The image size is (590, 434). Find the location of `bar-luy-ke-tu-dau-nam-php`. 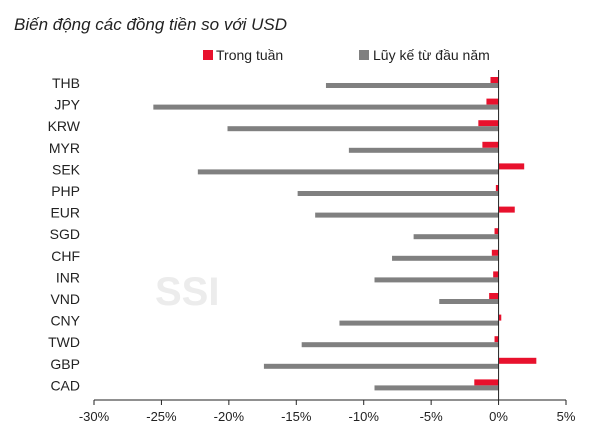

bar-luy-ke-tu-dau-nam-php is located at coordinates (398, 193).